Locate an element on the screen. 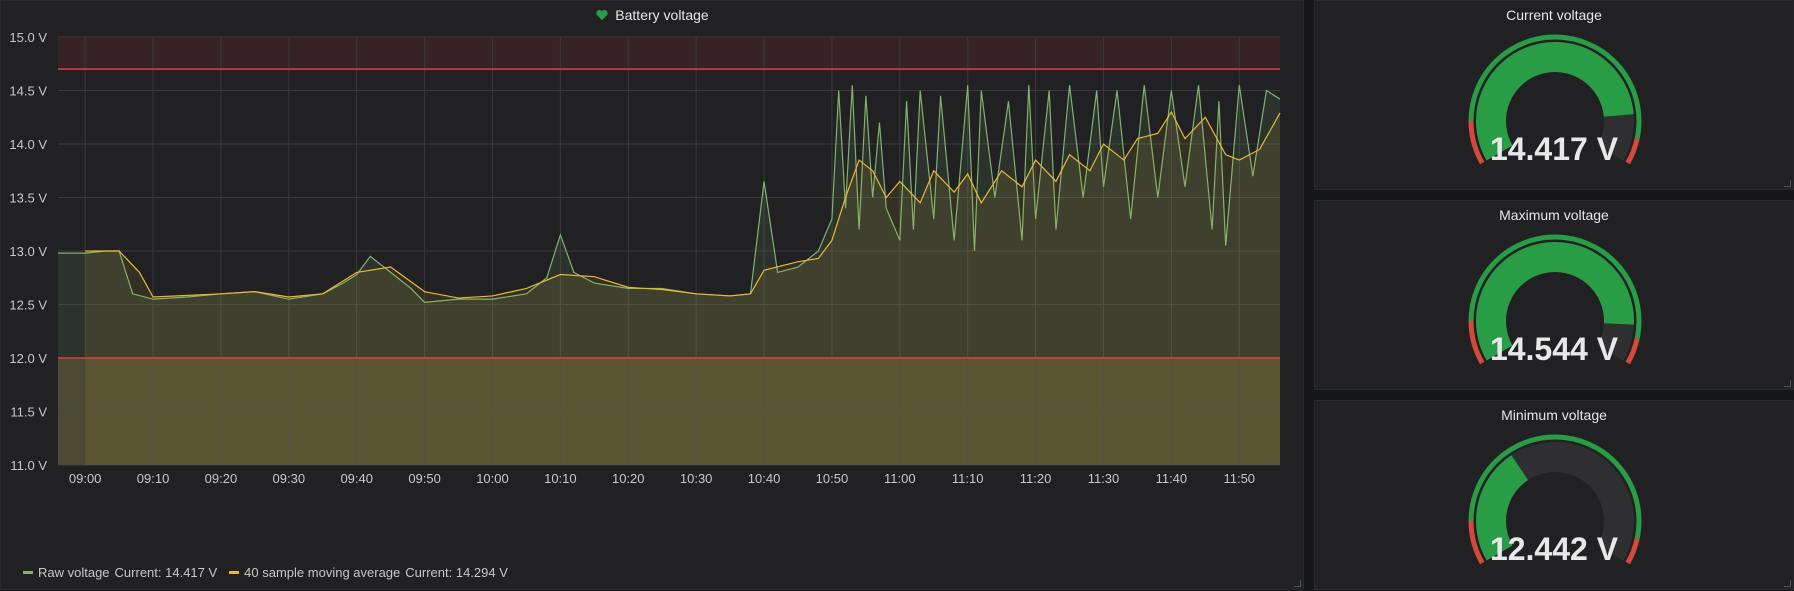 The width and height of the screenshot is (1794, 591). minimum-voltage-gauge is located at coordinates (1555, 499).